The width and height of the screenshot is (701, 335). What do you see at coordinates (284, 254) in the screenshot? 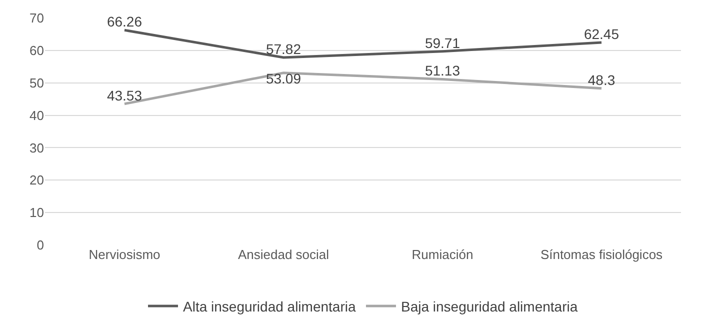
I see `x-tick-label: Ansiedad social` at bounding box center [284, 254].